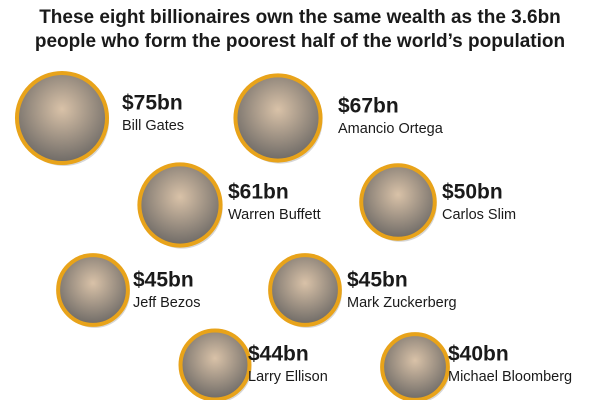  Describe the element at coordinates (368, 106) in the screenshot. I see `wealth-label: $67bn` at that location.